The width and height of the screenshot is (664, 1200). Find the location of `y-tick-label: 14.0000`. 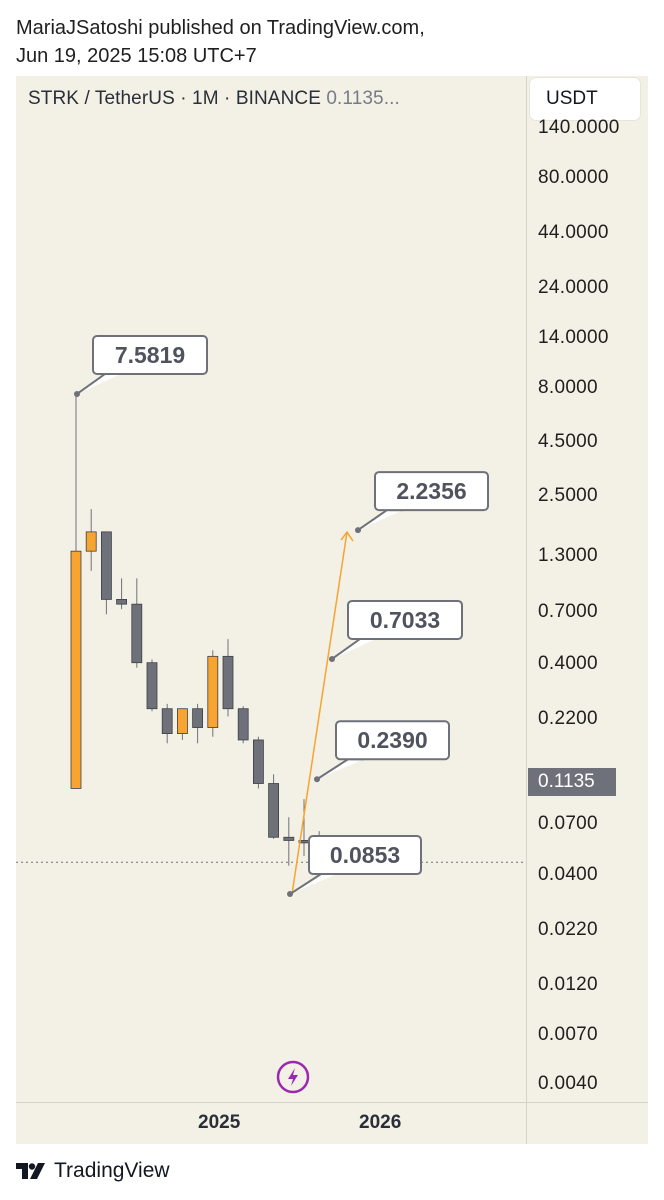

y-tick-label: 14.0000 is located at coordinates (573, 337).